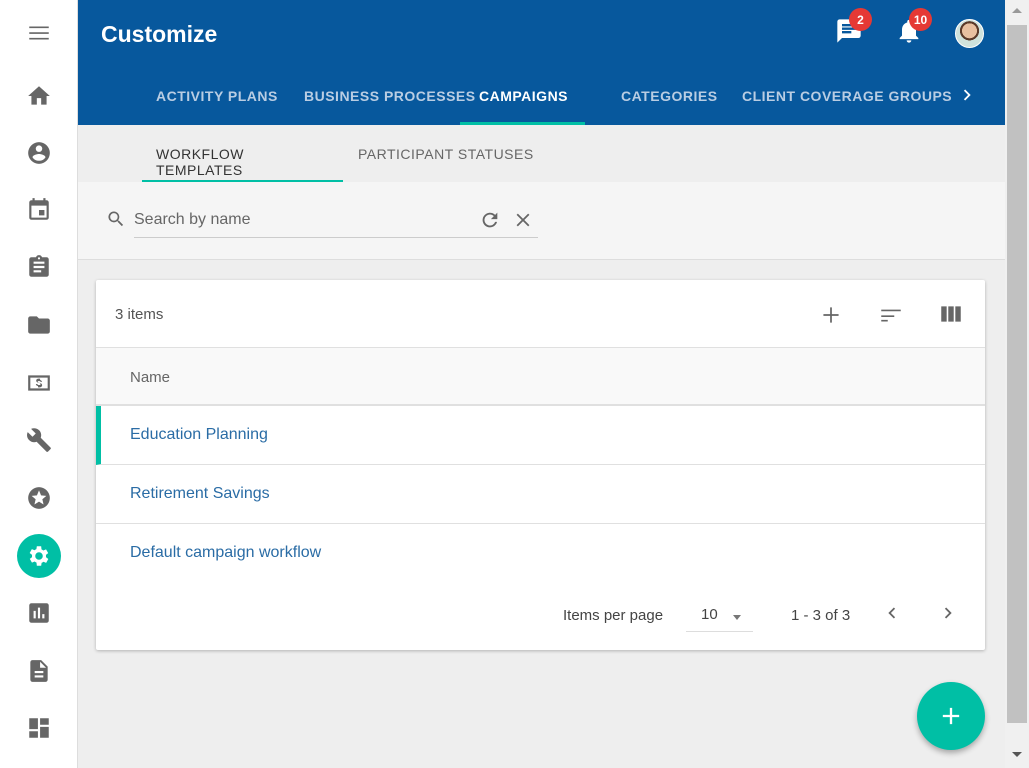  I want to click on document-icon, so click(39, 671).